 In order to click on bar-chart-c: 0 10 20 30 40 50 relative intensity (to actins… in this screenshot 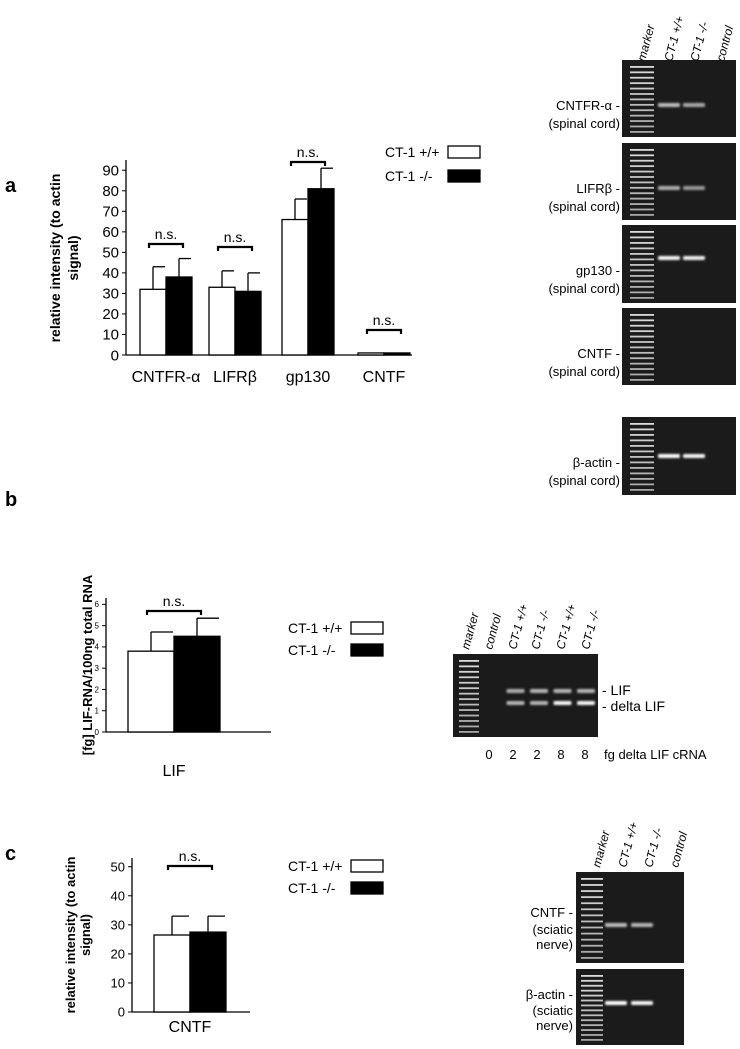, I will do `click(223, 942)`.